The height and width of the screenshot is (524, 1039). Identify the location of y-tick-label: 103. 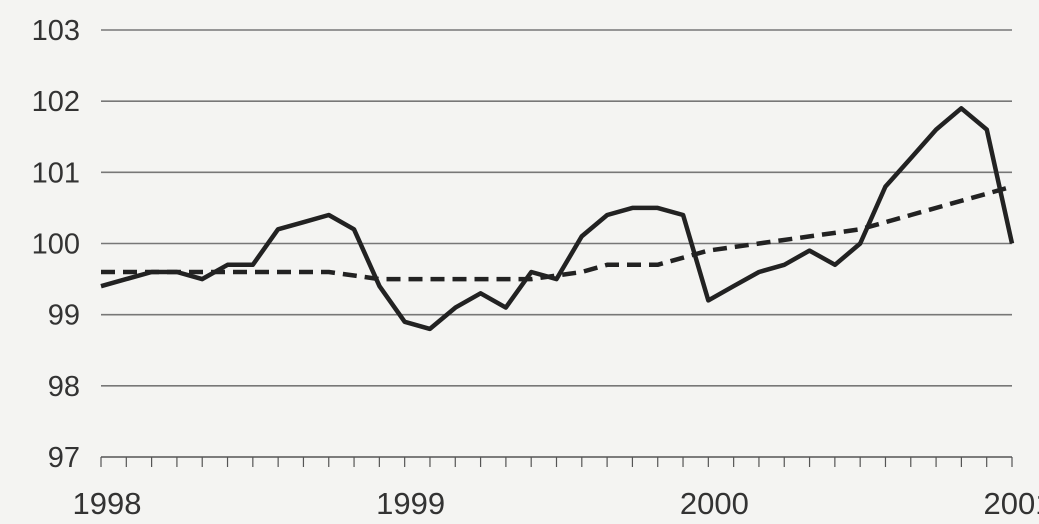
(56, 31).